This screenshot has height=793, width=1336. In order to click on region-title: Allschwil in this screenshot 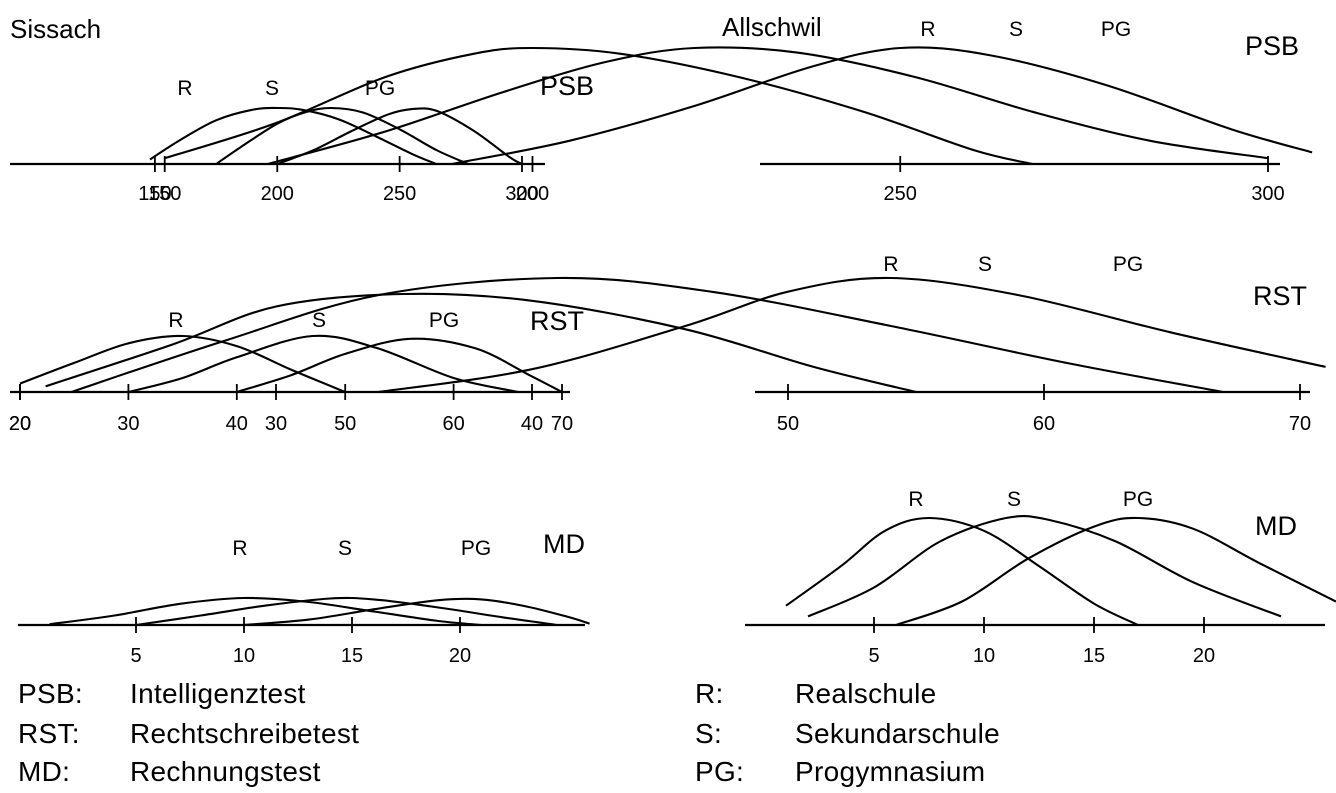, I will do `click(772, 27)`.